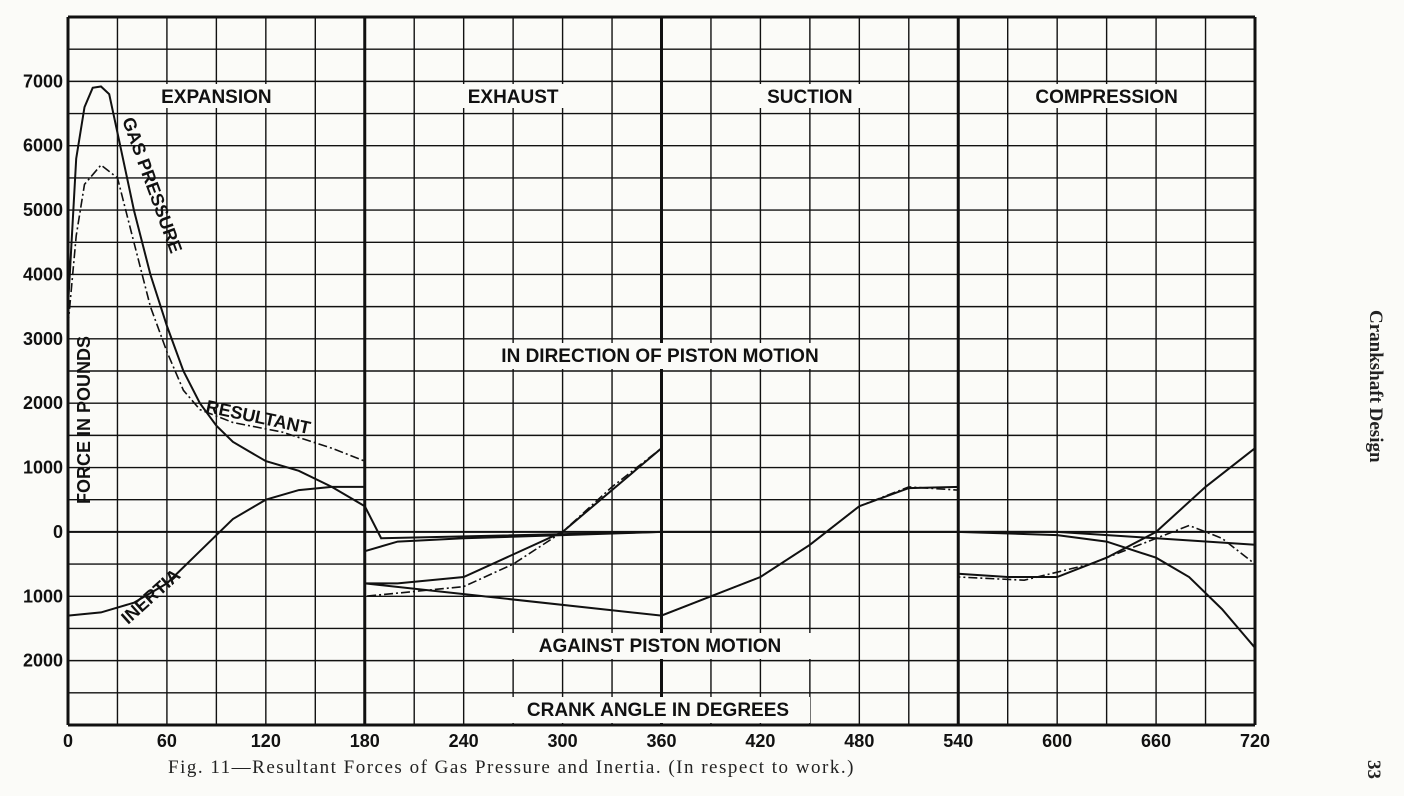 The image size is (1404, 796). What do you see at coordinates (43, 370) in the screenshot?
I see `y-axis-ticks: 7000 6000 5000 4000 3000 2000 1000 0 1000 2000` at bounding box center [43, 370].